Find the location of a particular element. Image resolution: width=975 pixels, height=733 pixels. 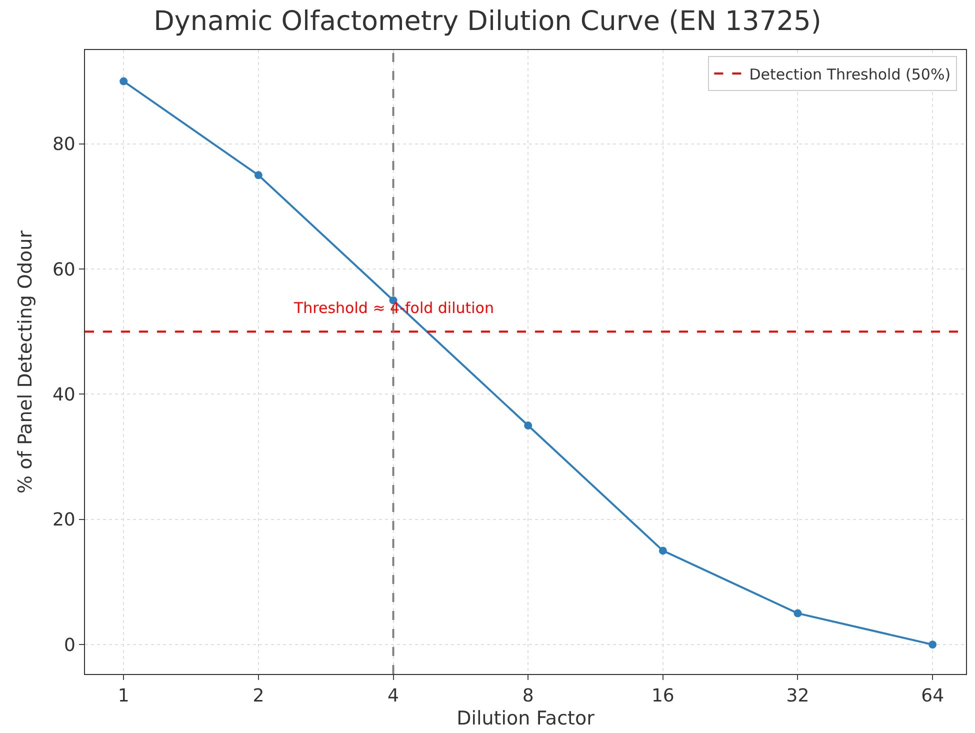

y-tick-label: 60 is located at coordinates (64, 269).